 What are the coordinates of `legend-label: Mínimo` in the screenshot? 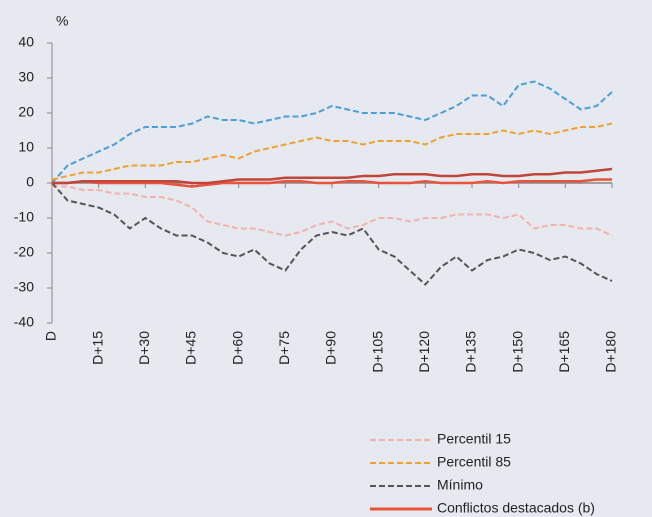 It's located at (460, 485).